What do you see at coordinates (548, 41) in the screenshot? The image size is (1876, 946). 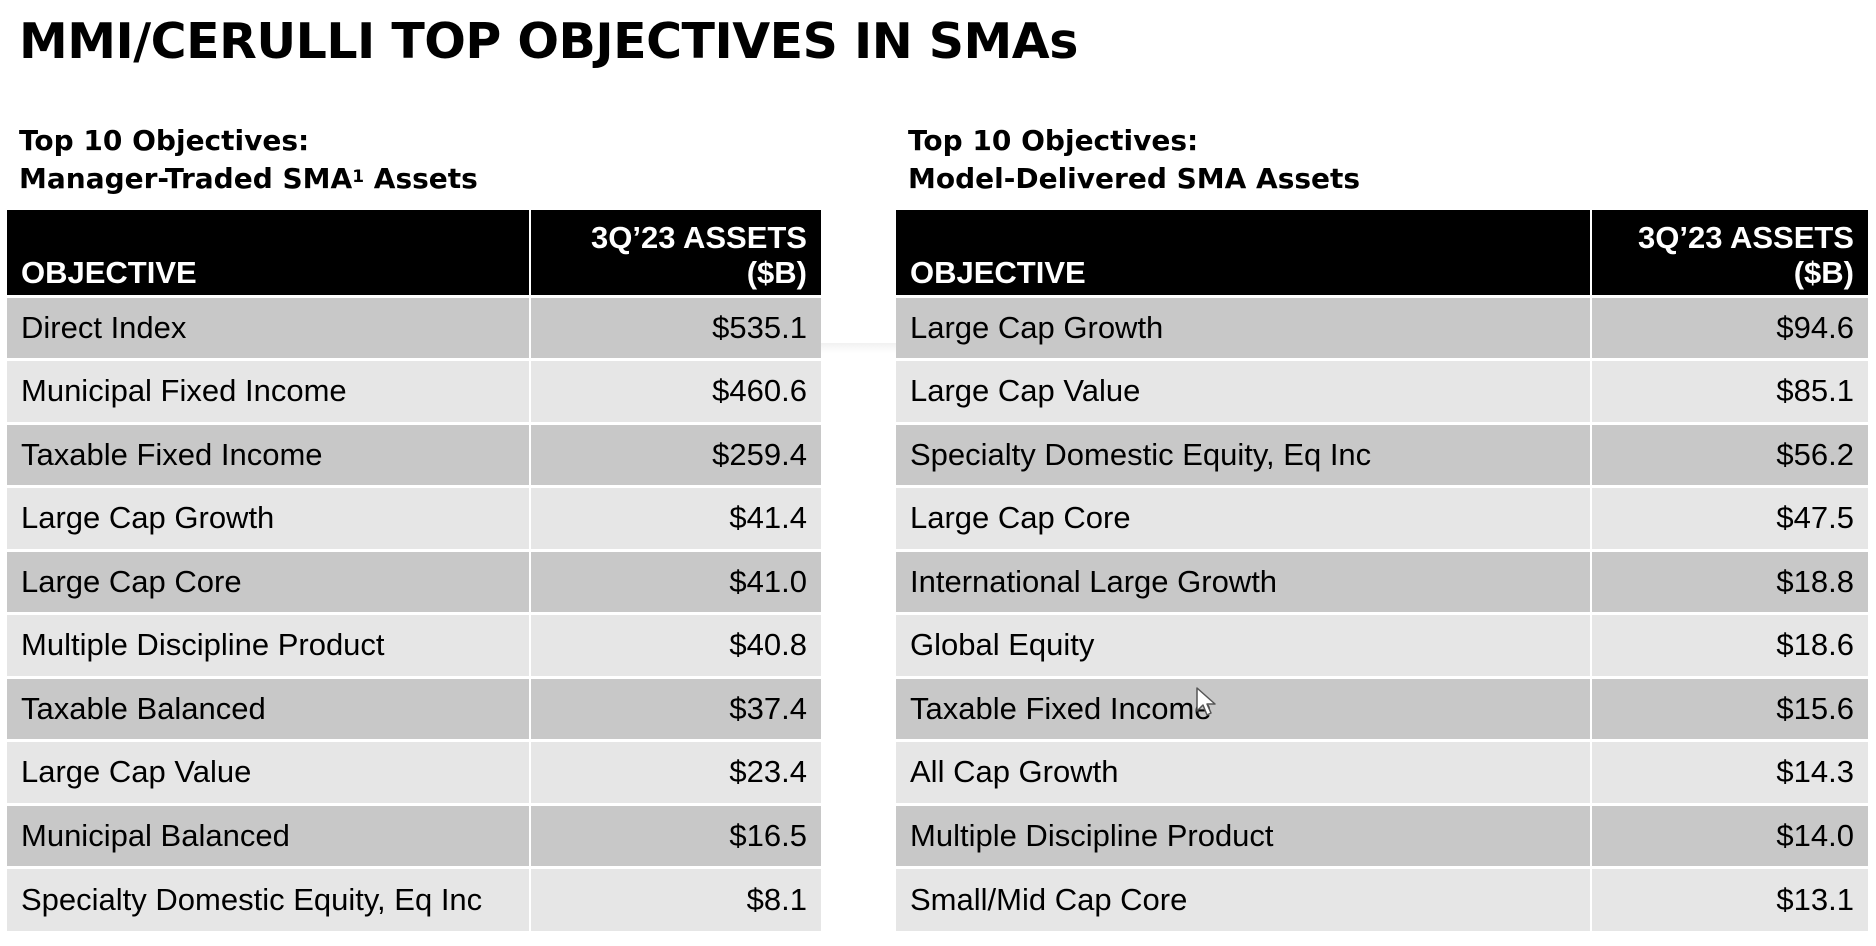 I see `page-title: MMI/CERULLI TOP OBJECTIVES IN SMAs` at bounding box center [548, 41].